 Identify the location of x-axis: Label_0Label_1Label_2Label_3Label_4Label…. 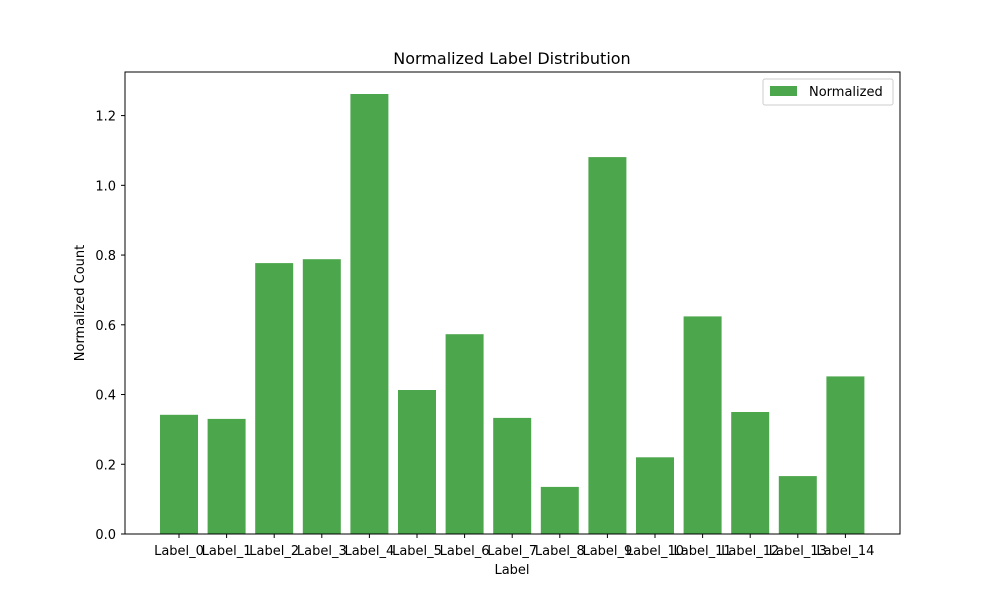
(514, 546).